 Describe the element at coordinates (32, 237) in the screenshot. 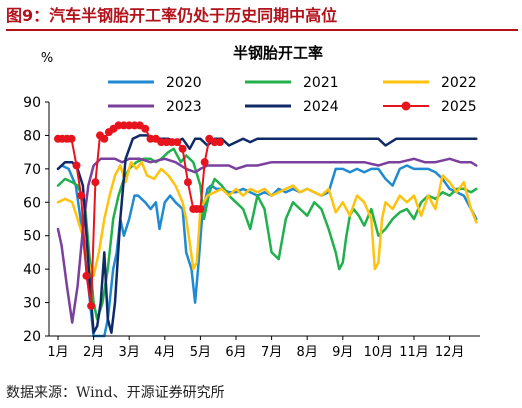

I see `y-tick-label: 50` at that location.